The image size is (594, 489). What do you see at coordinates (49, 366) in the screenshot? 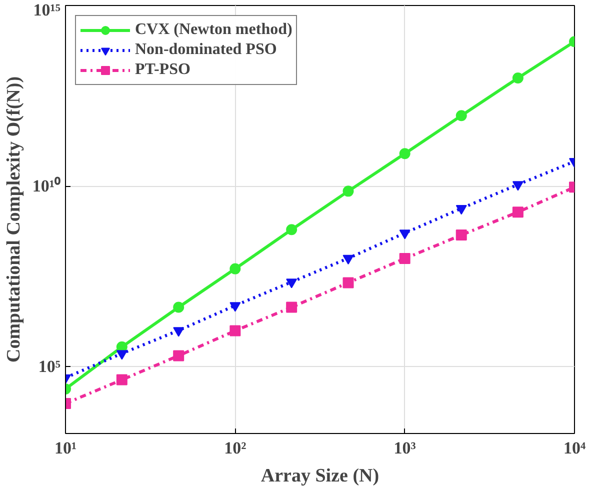
I see `y-tick-label: 10⁵` at bounding box center [49, 366].